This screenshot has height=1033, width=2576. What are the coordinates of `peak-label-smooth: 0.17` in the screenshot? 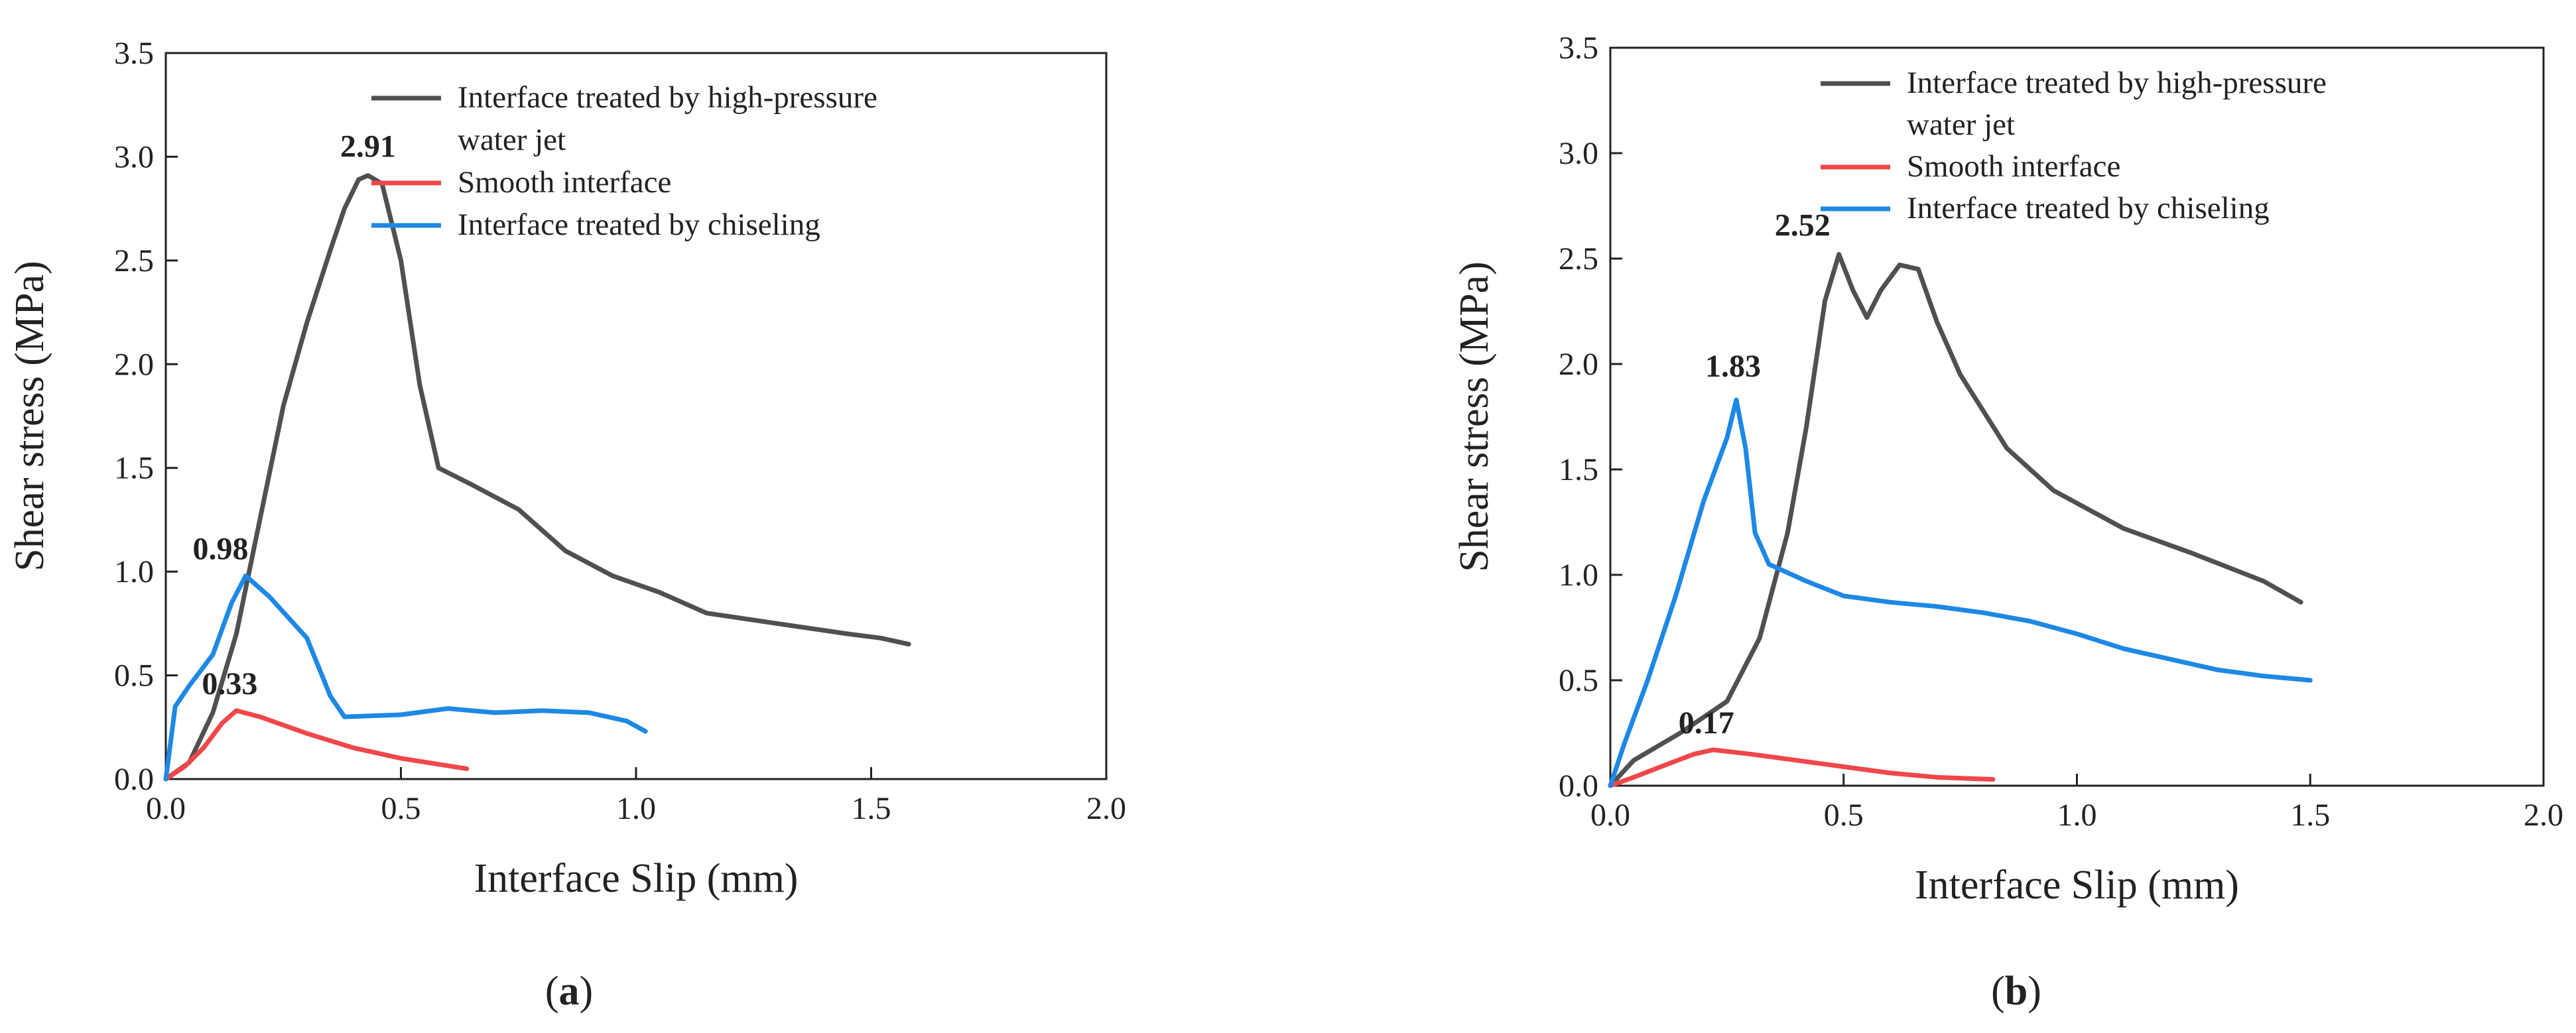 It's located at (1707, 723).